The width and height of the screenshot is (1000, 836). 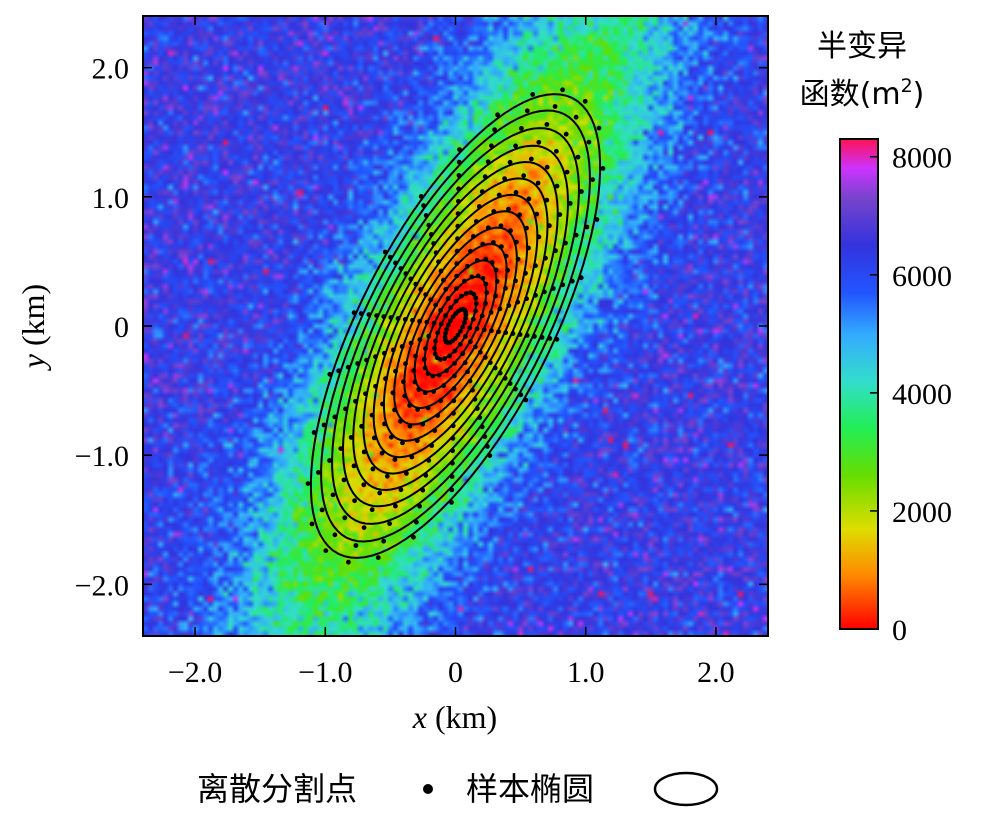 I want to click on colorbar-gradient, so click(x=859, y=384).